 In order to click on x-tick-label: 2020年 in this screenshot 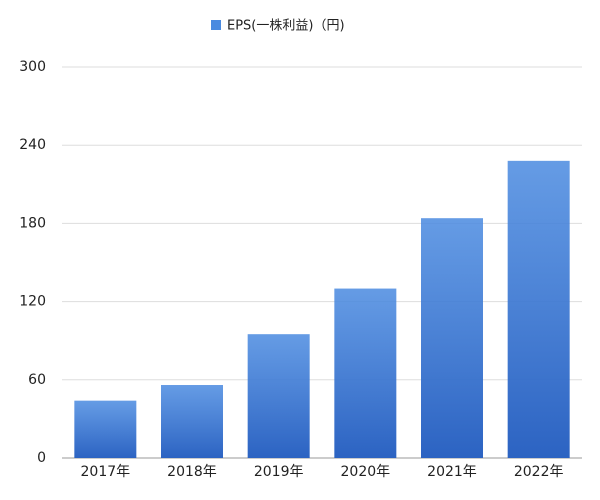, I will do `click(366, 472)`.